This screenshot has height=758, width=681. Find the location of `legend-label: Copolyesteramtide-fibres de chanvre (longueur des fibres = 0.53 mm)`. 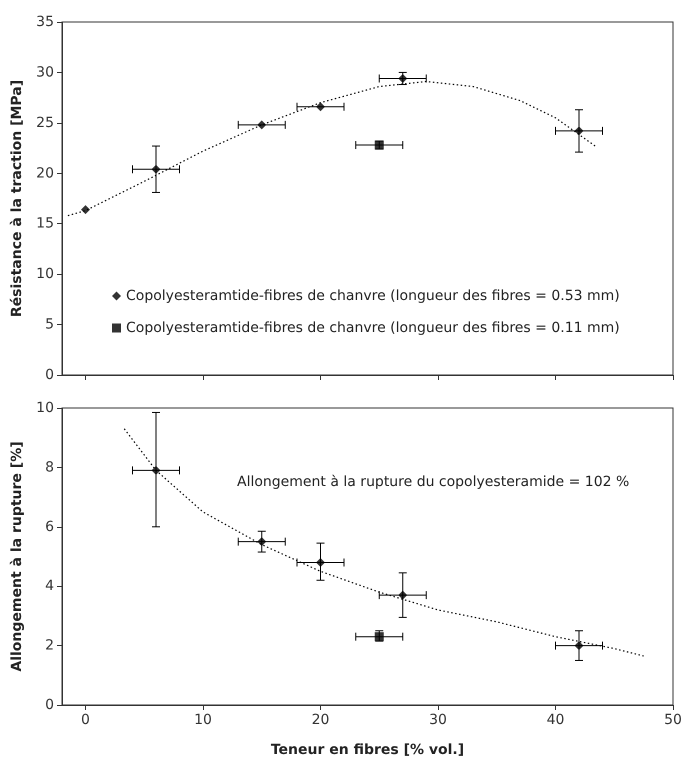

legend-label: Copolyesteramtide-fibres de chanvre (longueur des fibres = 0.53 mm) is located at coordinates (373, 296).